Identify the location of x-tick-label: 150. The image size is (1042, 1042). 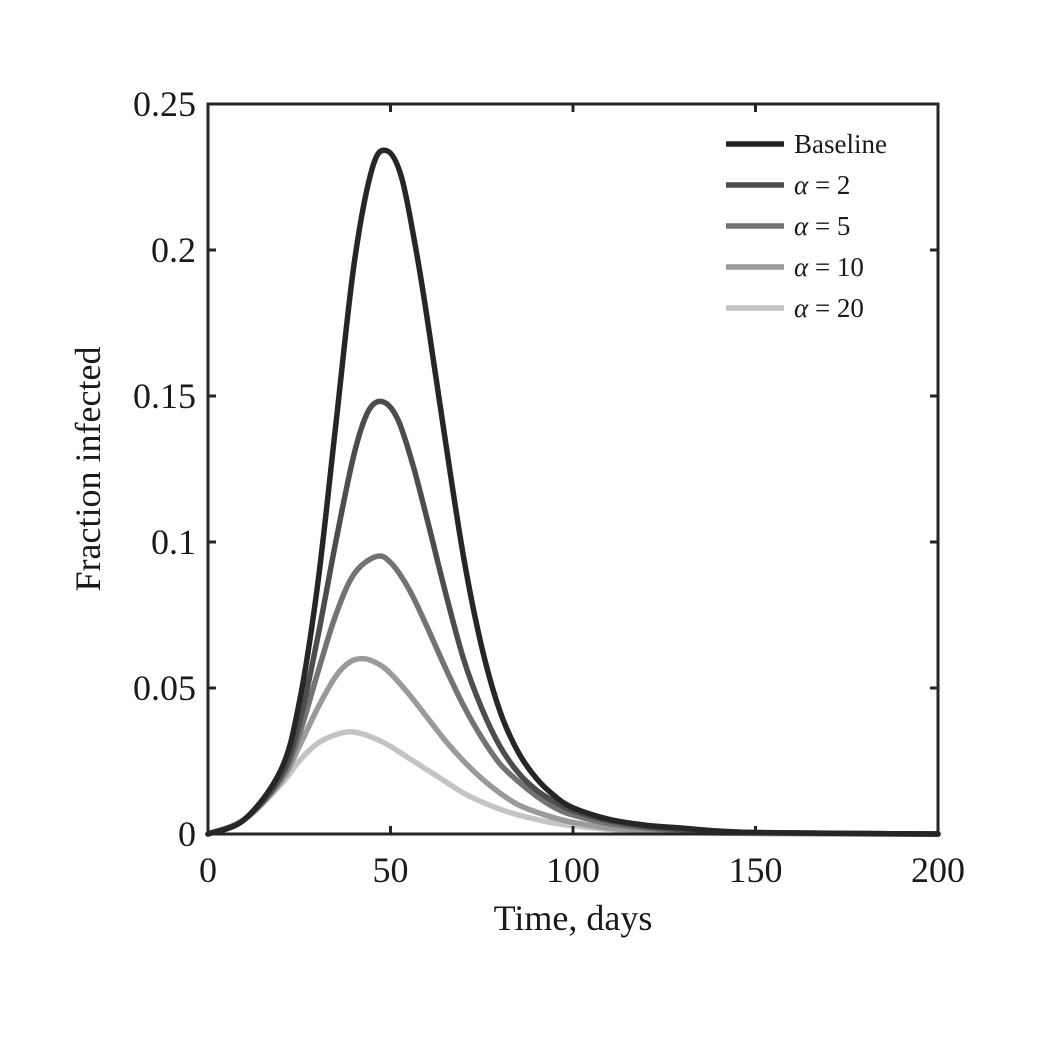
(756, 870).